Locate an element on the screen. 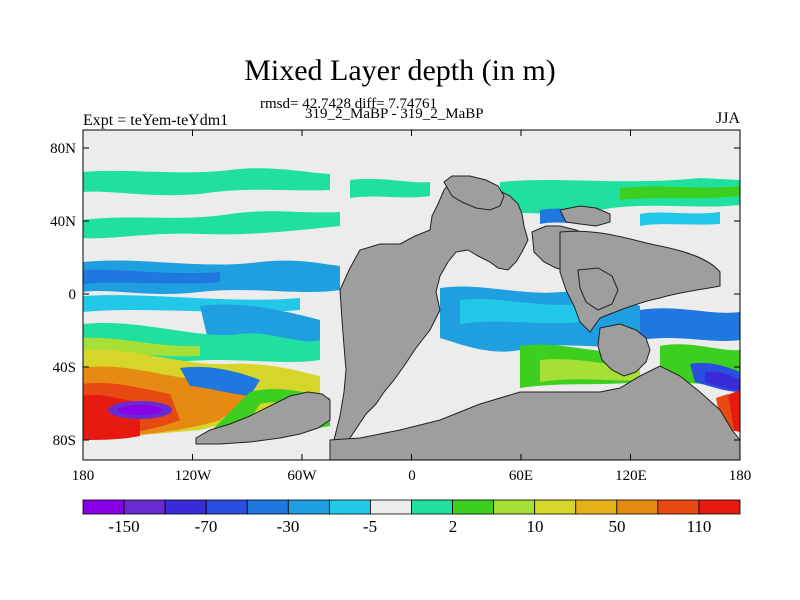  y-tick-label: 0 is located at coordinates (73, 295).